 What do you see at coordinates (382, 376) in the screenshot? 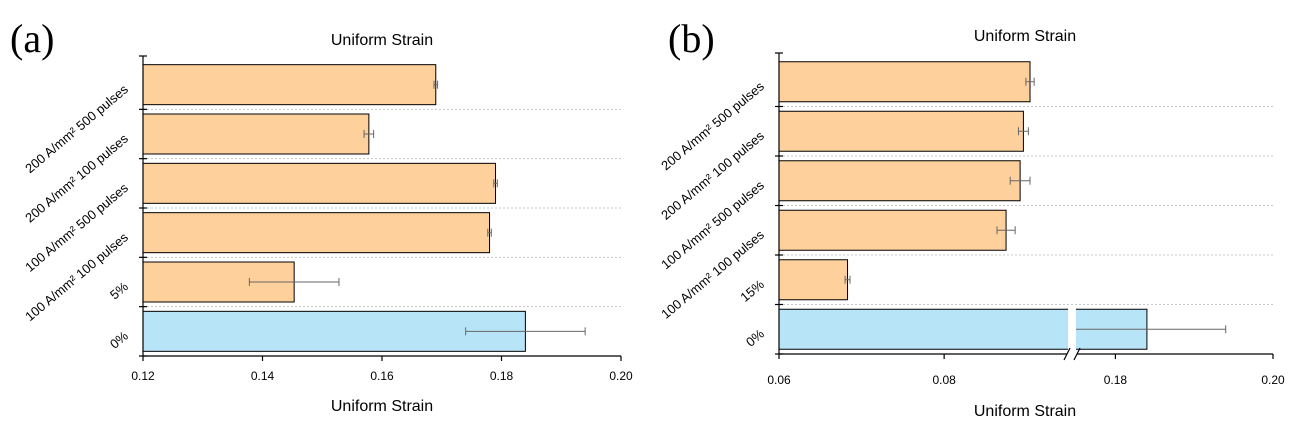
I see `chart-a-x-tick-label: 0.16` at bounding box center [382, 376].